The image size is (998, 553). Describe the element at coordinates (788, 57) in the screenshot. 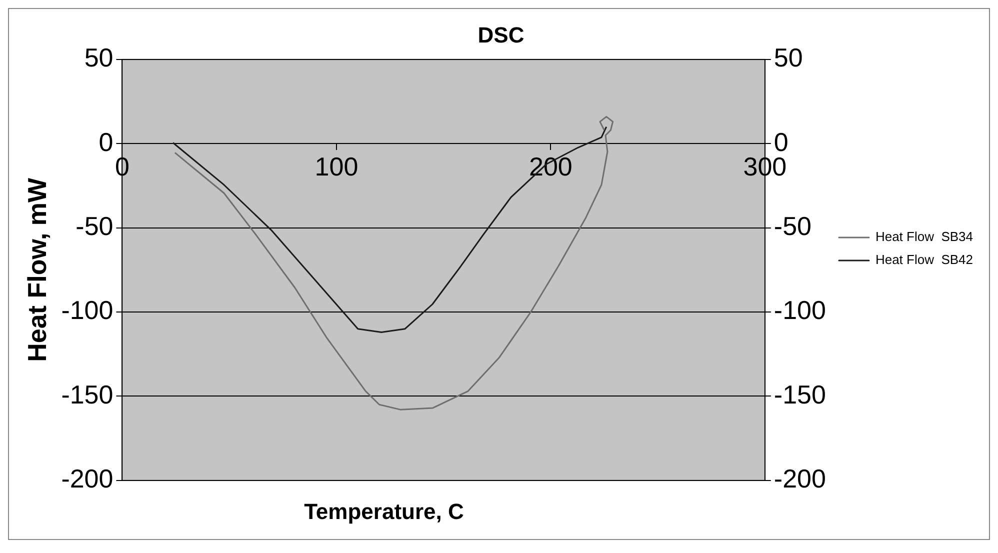

I see `y2-tick-label: 50` at that location.